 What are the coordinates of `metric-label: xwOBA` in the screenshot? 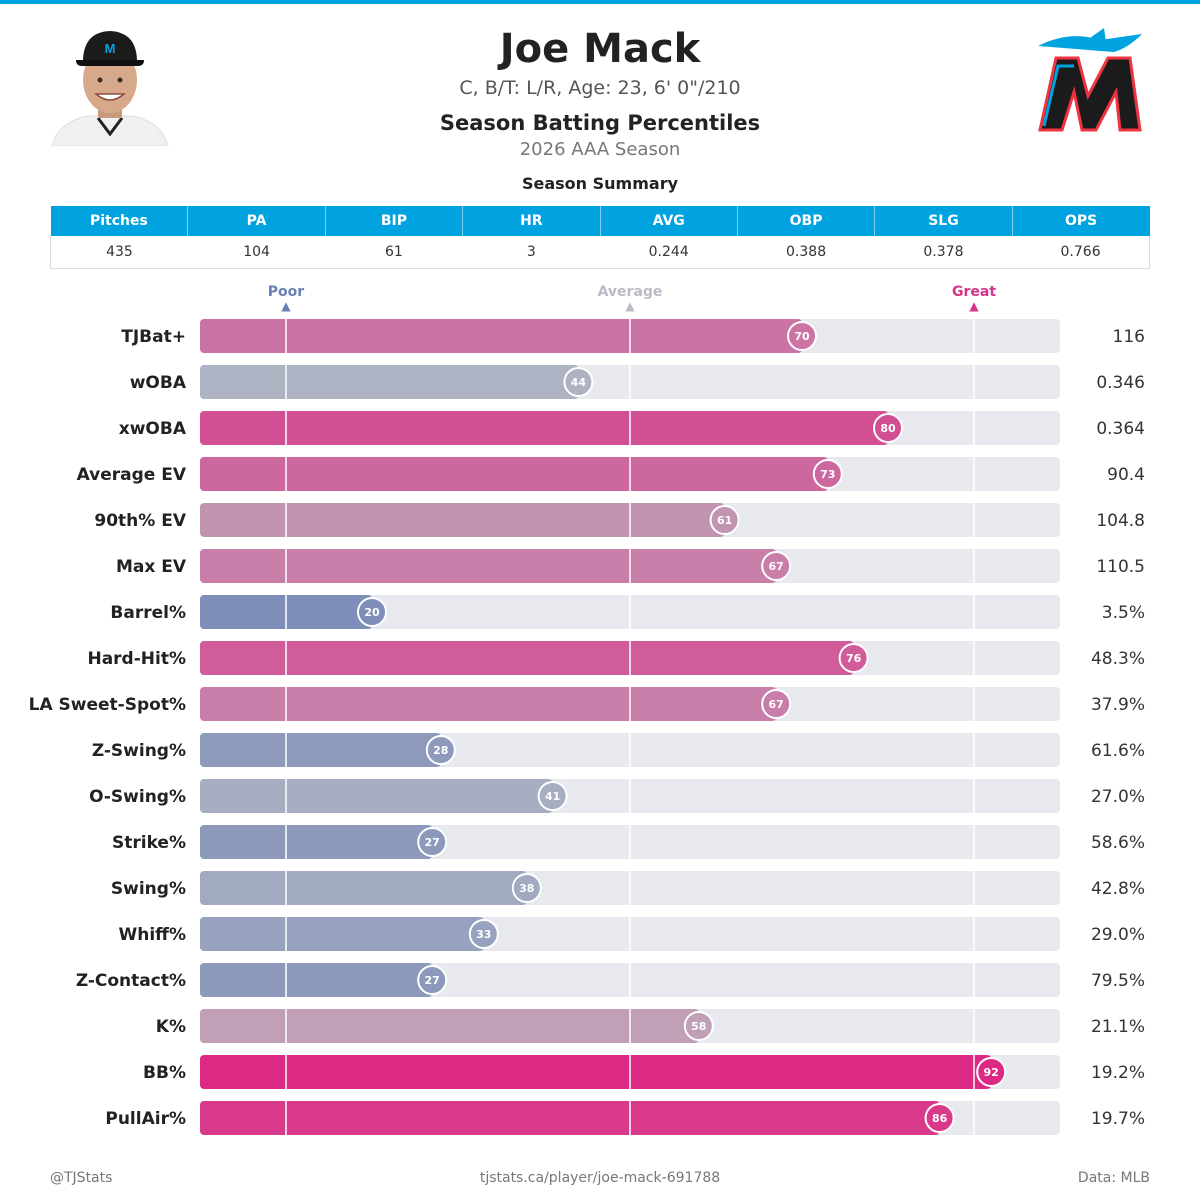 It's located at (153, 429).